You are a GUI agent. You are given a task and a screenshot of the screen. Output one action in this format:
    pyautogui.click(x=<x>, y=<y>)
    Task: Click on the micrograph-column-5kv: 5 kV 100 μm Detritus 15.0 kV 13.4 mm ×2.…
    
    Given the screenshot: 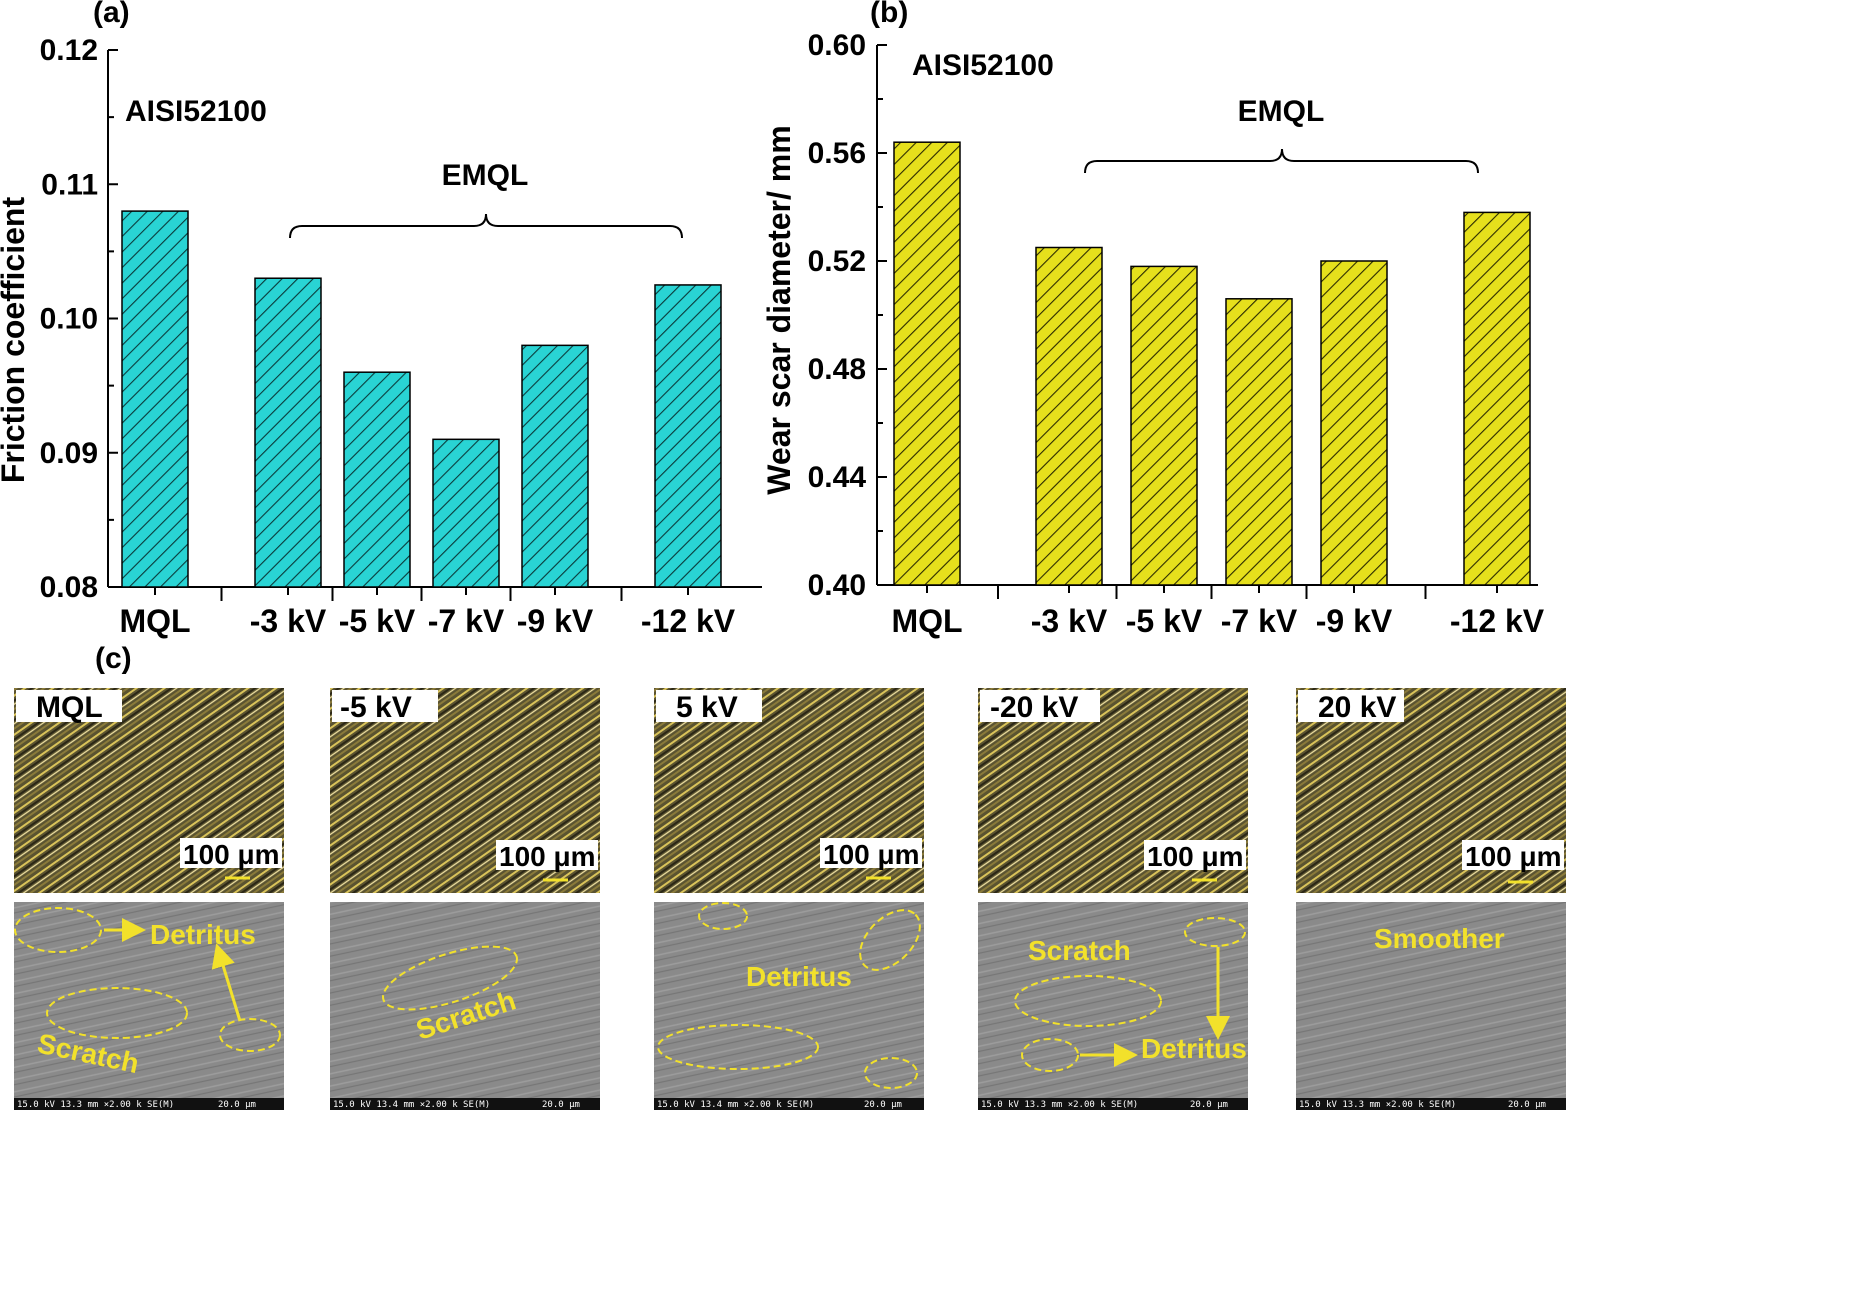 What is the action you would take?
    pyautogui.click(x=789, y=899)
    